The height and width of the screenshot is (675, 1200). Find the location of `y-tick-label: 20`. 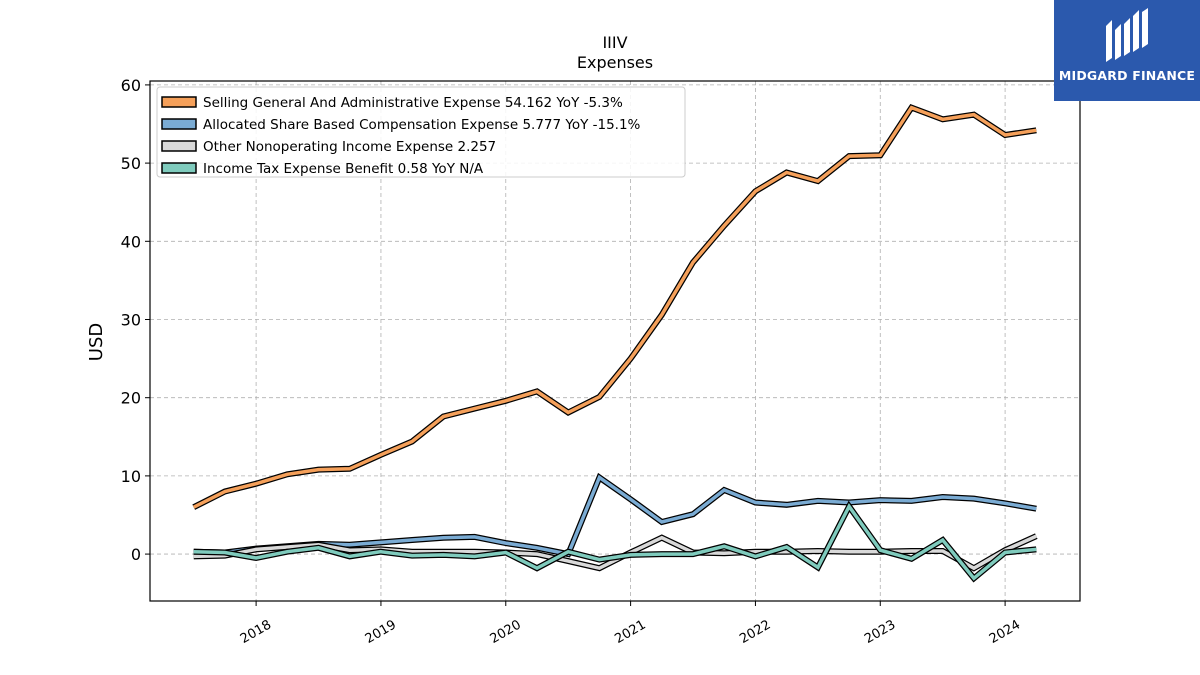

y-tick-label: 20 is located at coordinates (131, 398).